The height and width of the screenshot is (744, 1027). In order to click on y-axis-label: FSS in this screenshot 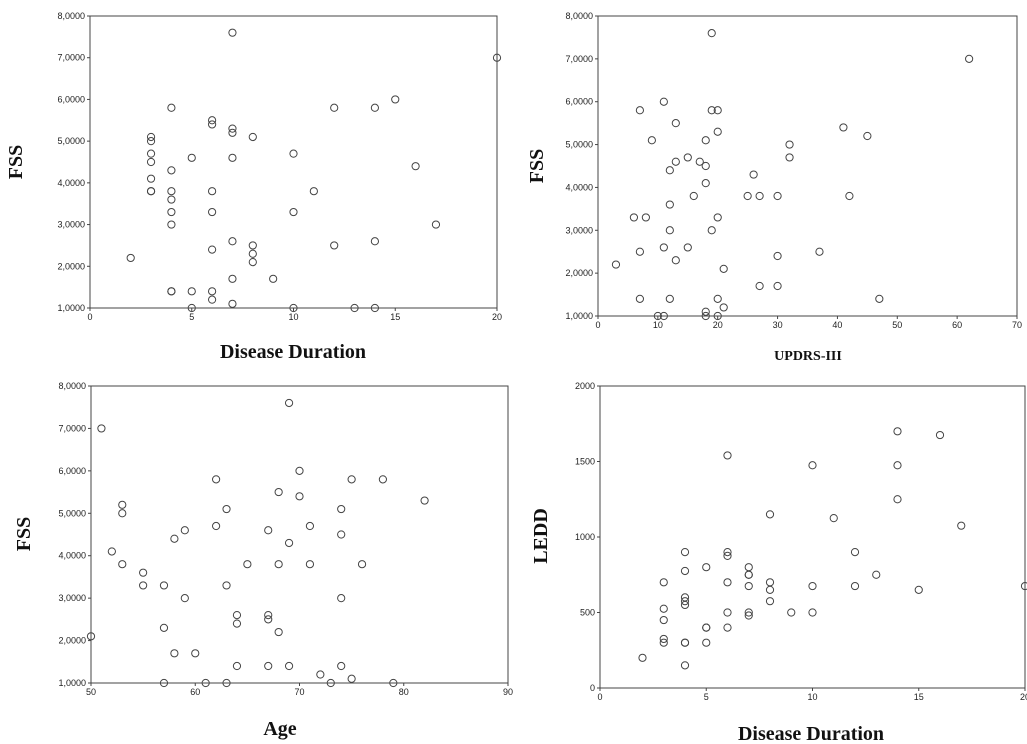, I will do `click(537, 166)`.